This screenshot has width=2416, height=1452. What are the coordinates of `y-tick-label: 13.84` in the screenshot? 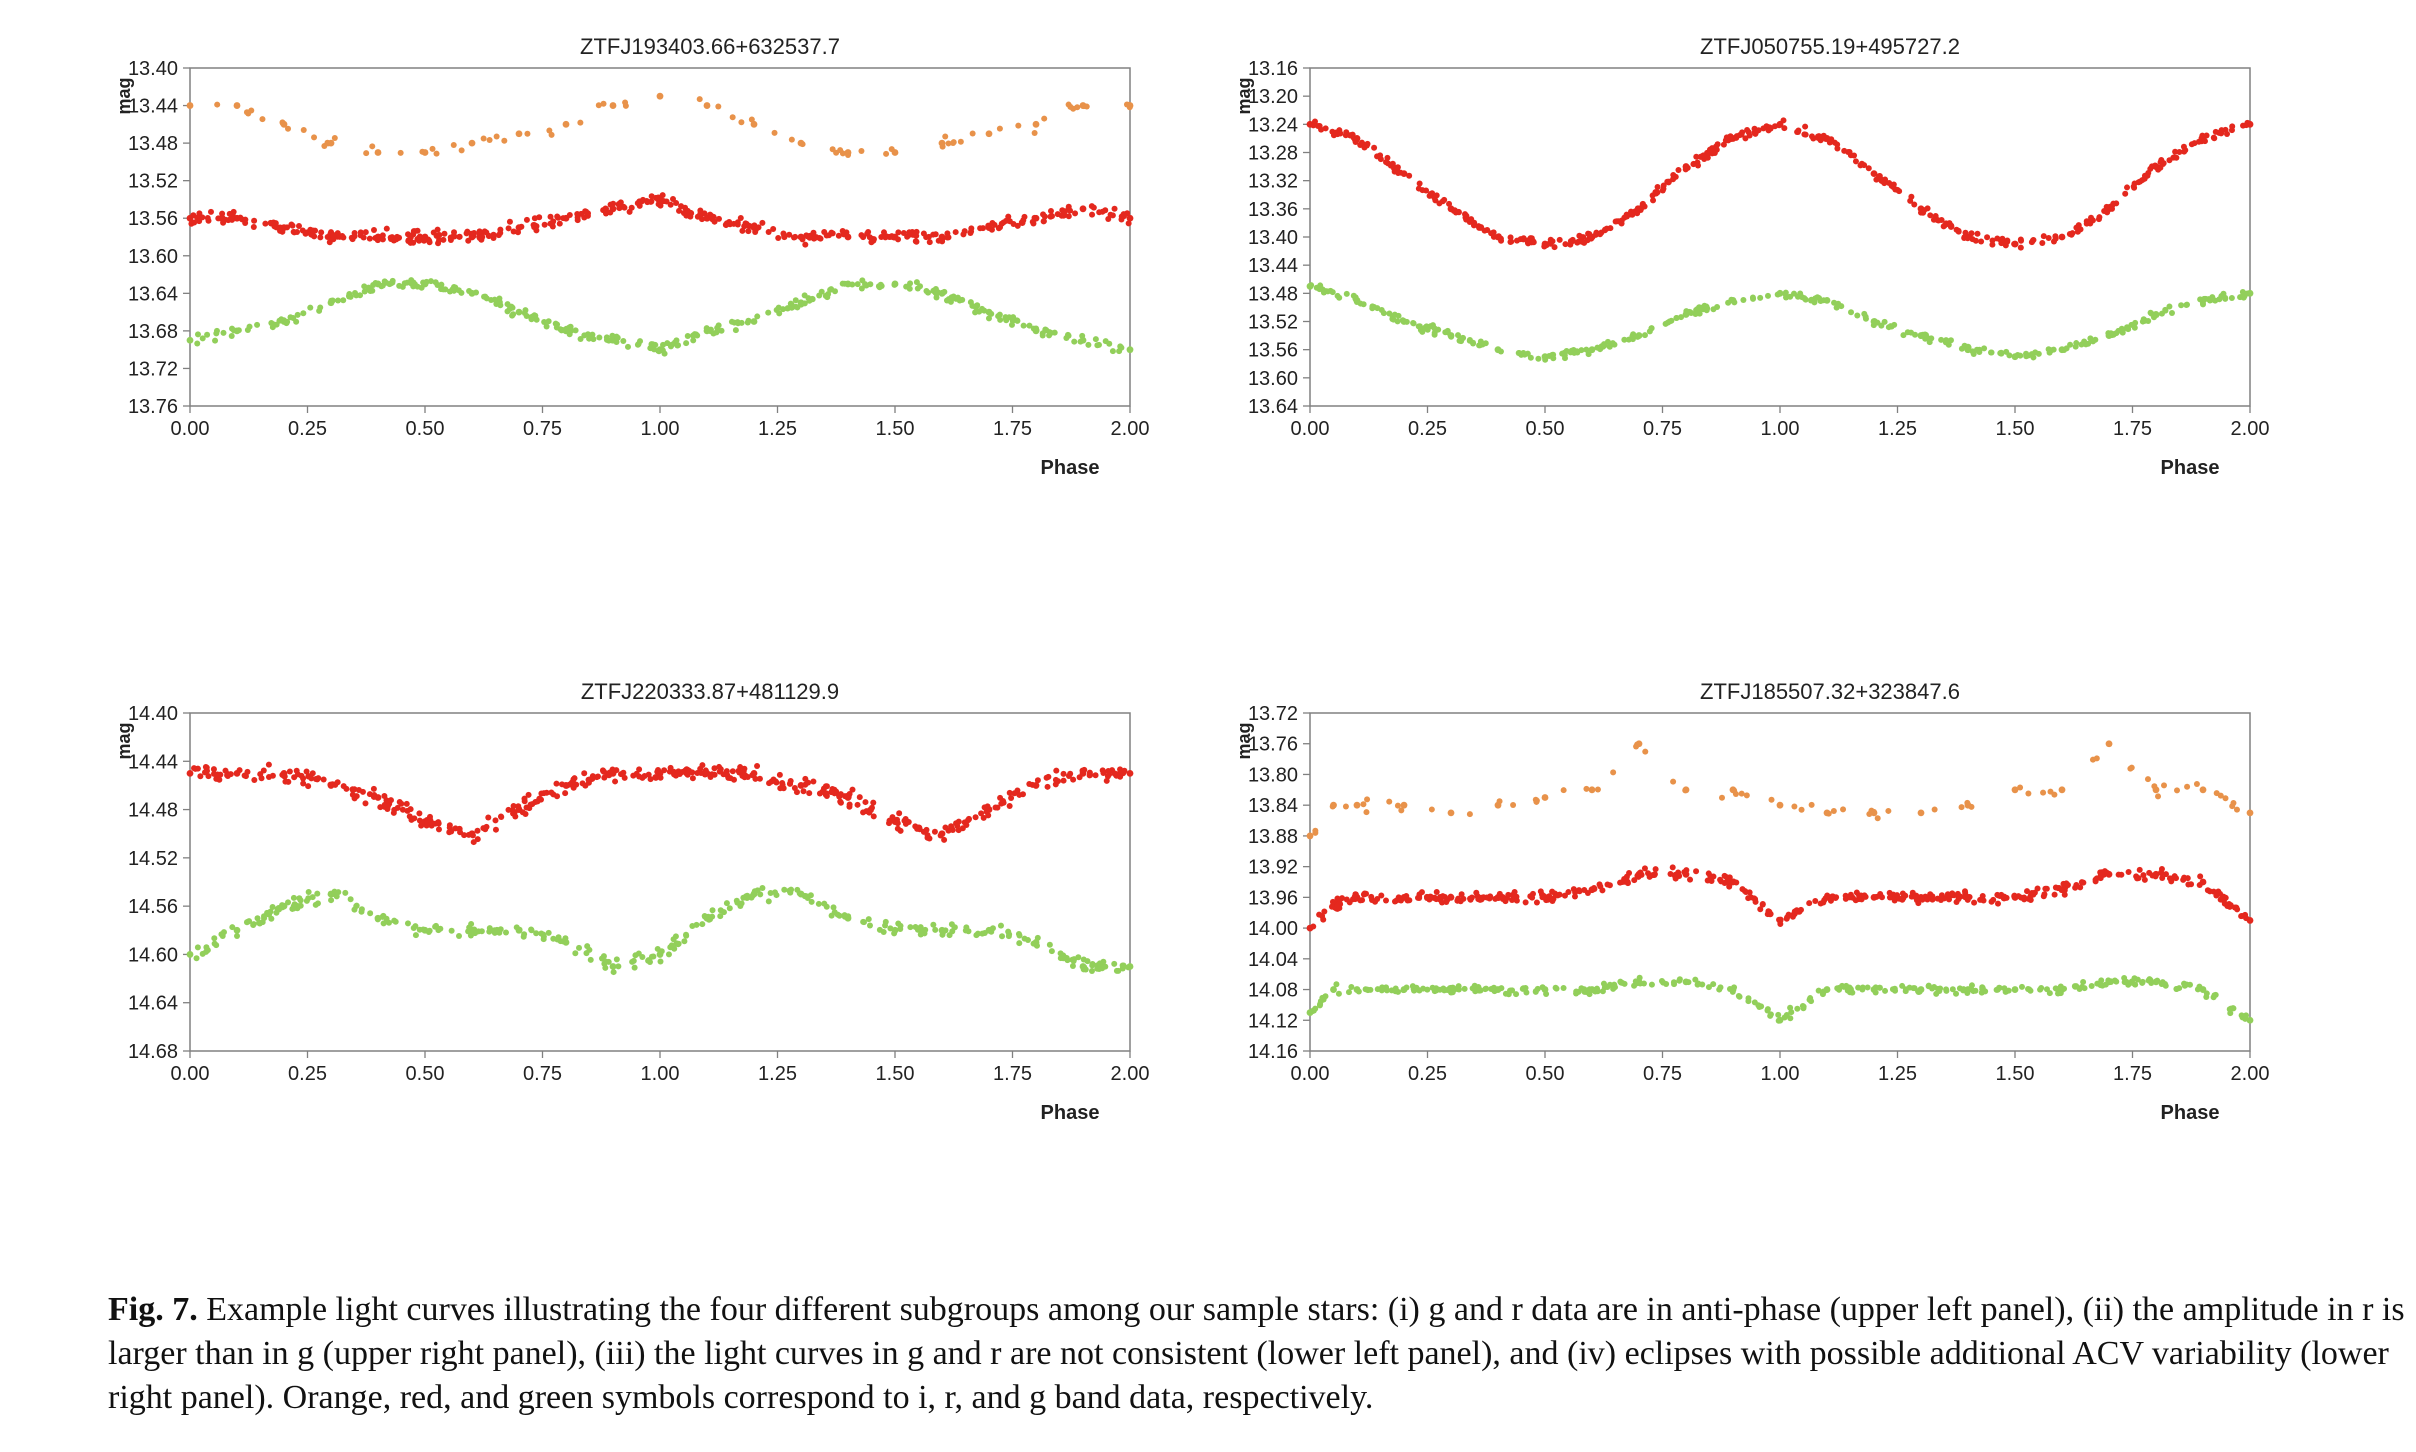 It's located at (1273, 806).